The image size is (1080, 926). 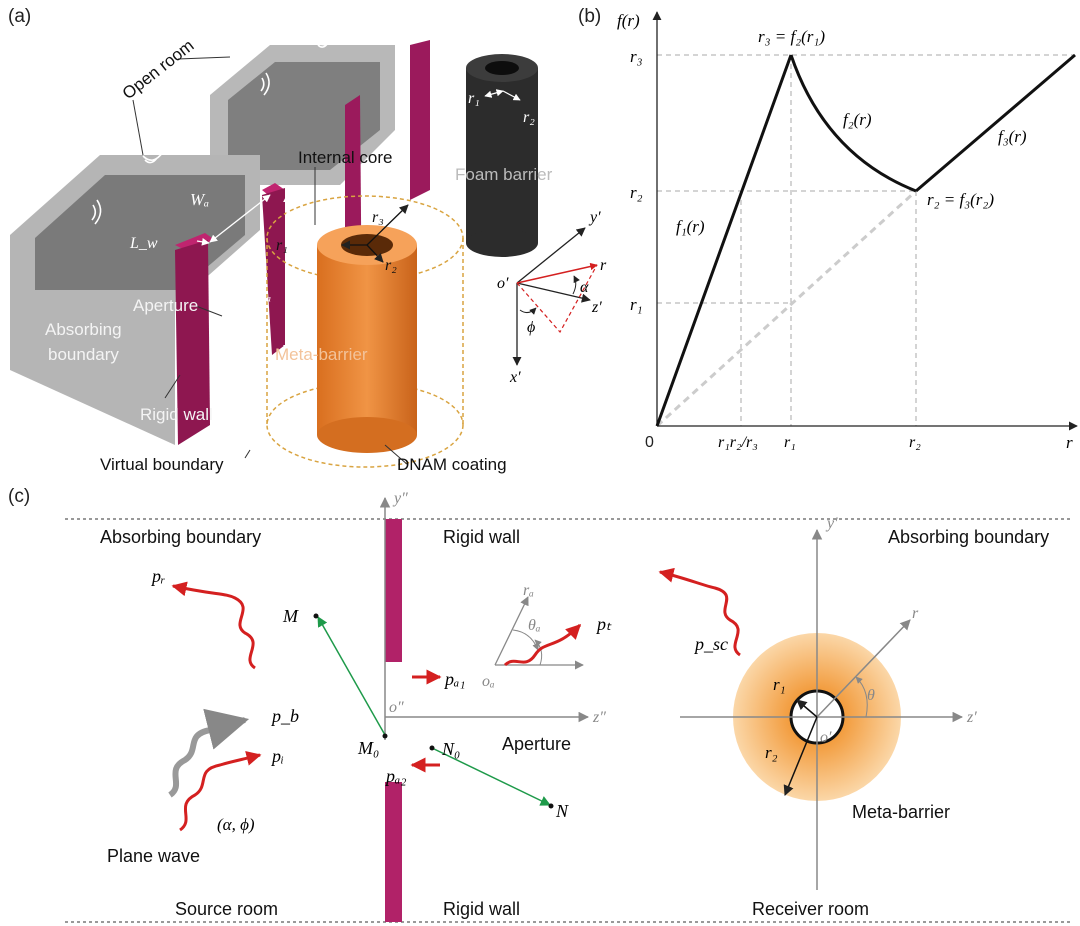 I want to click on N0-label: N₀, so click(x=450, y=749).